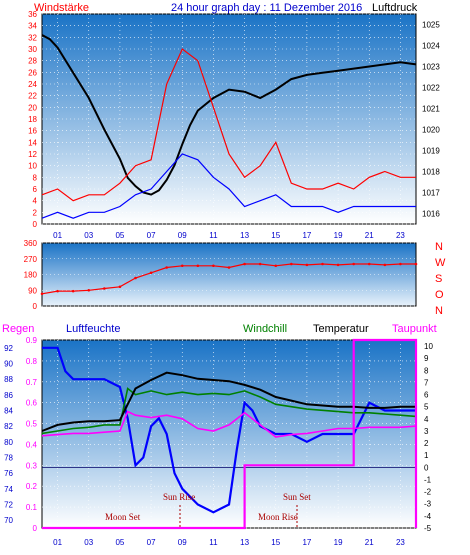 Image resolution: width=470 pixels, height=555 pixels. I want to click on windchill-label: Windchill, so click(265, 329).